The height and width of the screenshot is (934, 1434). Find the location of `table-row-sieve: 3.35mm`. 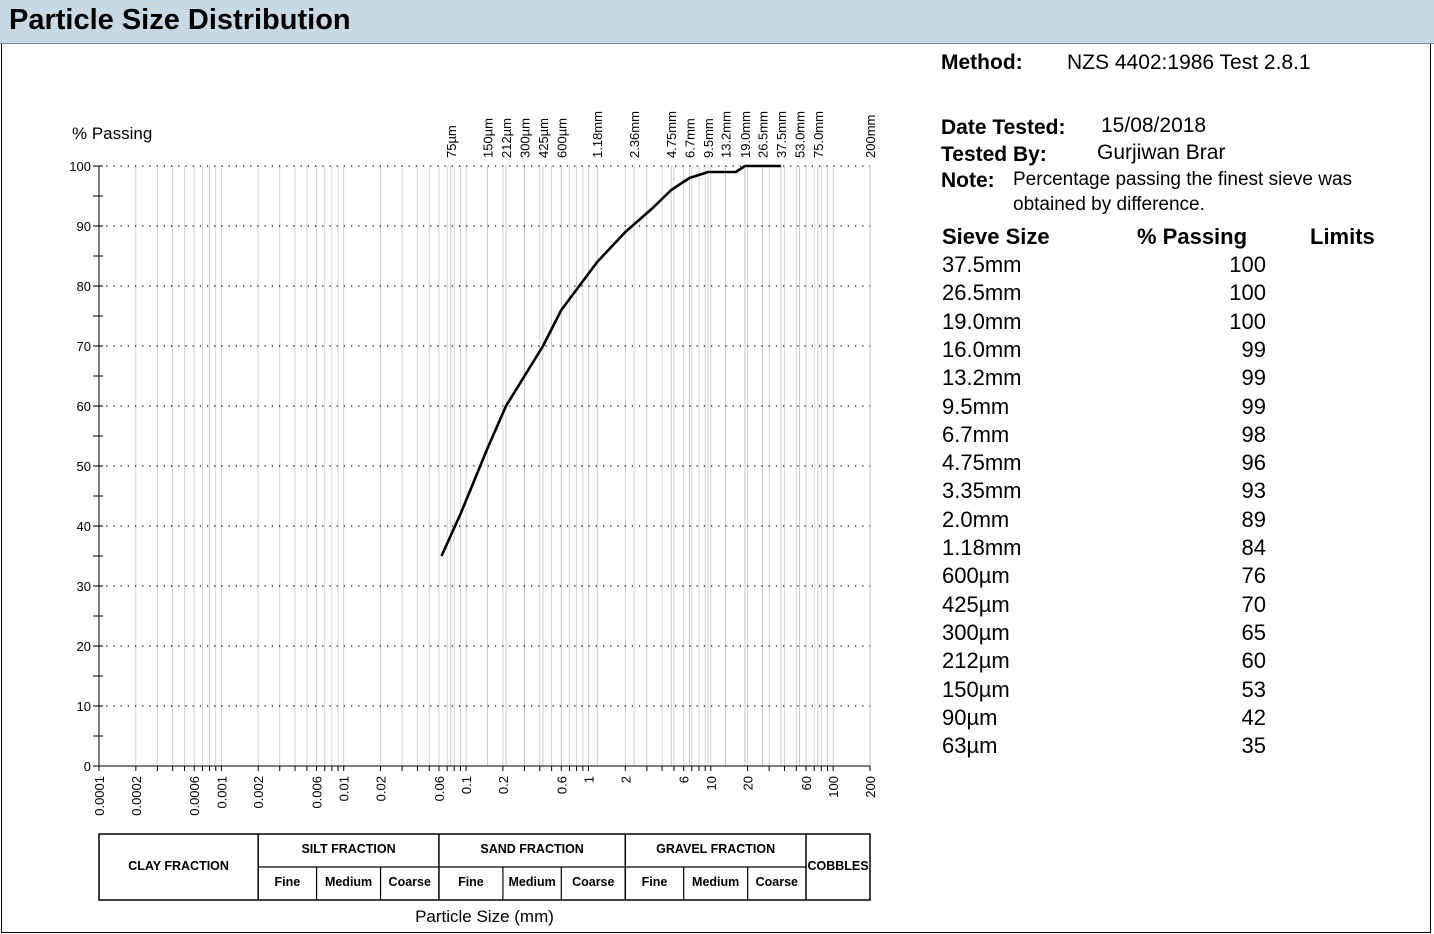

table-row-sieve: 3.35mm is located at coordinates (982, 491).